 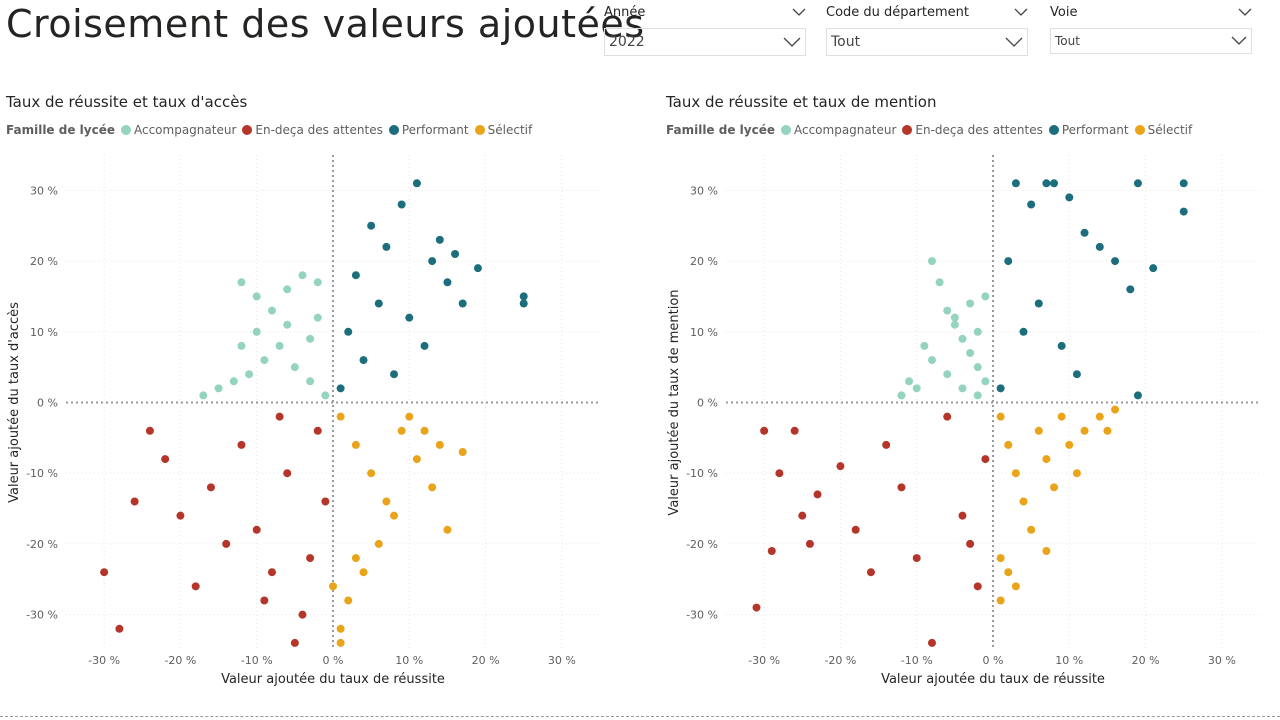 I want to click on slicer-annee: Année 2022, so click(x=705, y=28).